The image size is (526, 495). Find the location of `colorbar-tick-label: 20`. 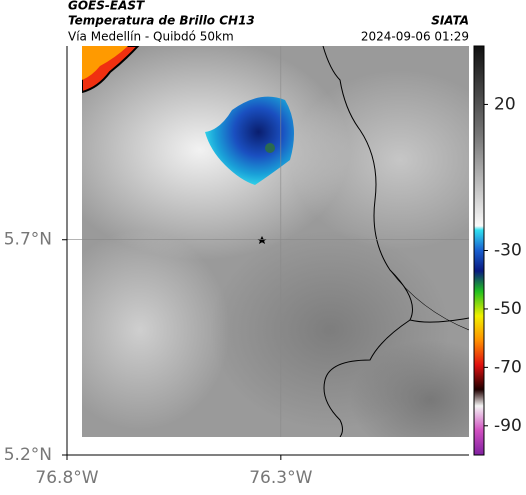

colorbar-tick-label: 20 is located at coordinates (505, 104).